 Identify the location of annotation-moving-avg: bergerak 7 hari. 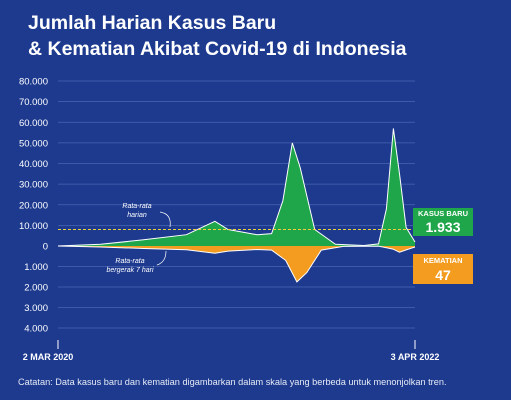
(130, 270).